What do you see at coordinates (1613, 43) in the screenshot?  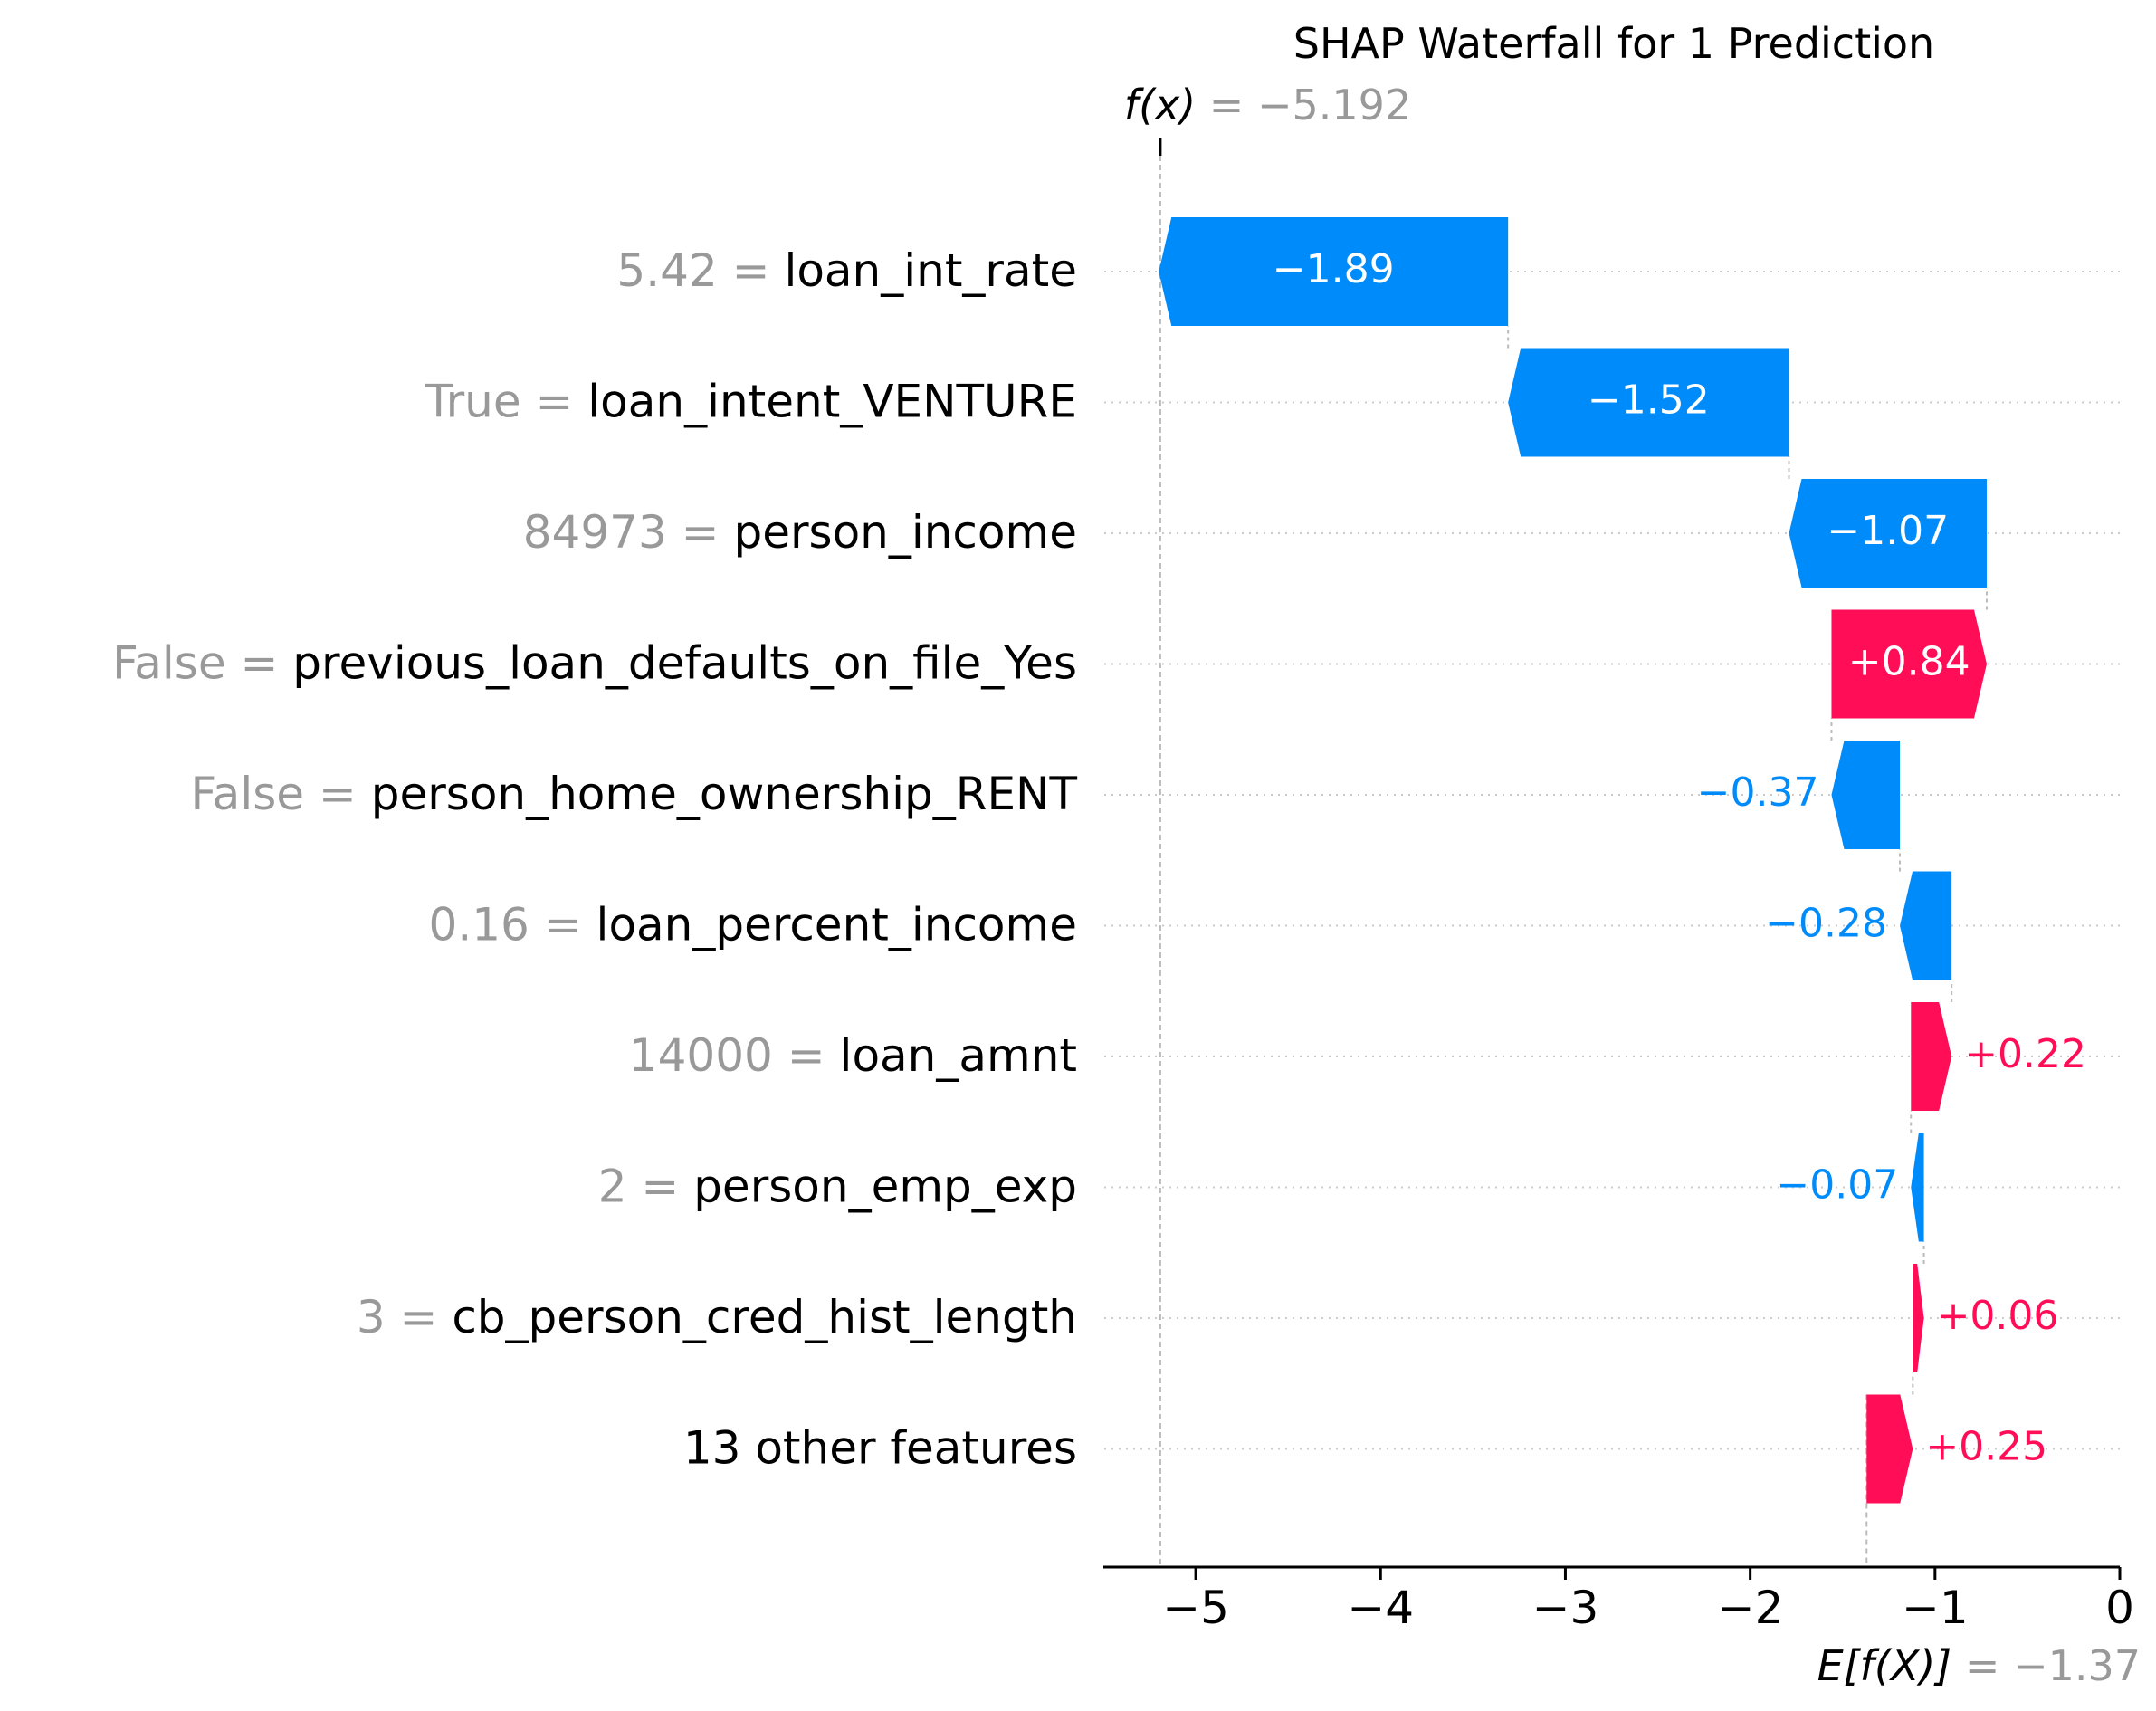 I see `chart-title: SHAP Waterfall for 1 Prediction` at bounding box center [1613, 43].